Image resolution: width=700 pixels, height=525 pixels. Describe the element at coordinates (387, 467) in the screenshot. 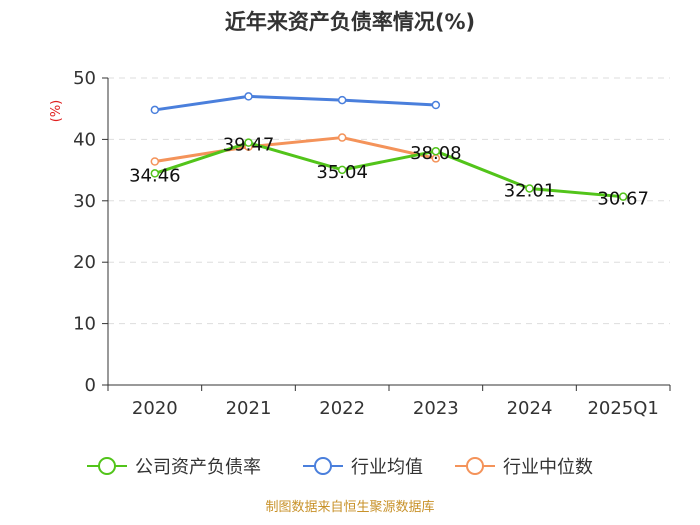

I see `legend-label-1: 行业均值` at that location.